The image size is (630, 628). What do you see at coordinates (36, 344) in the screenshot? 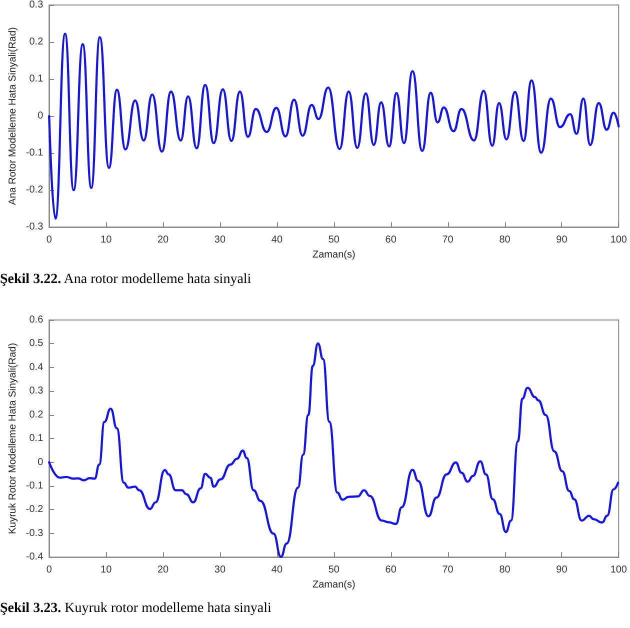
I see `y-tick-label: 0.5` at bounding box center [36, 344].